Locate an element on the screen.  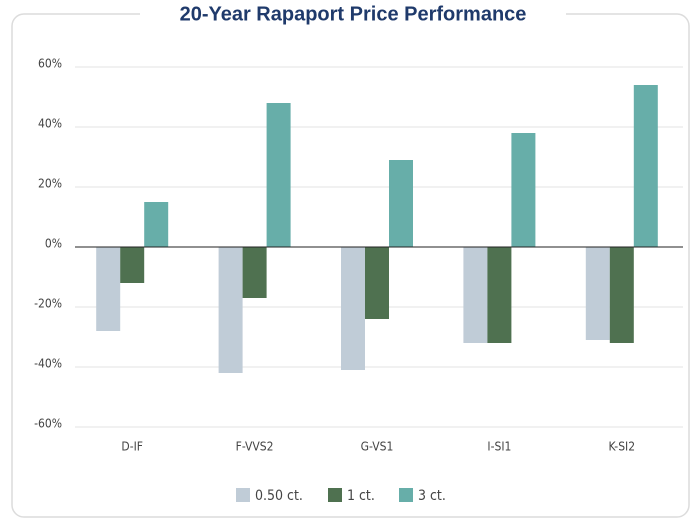
y-tick-label: -20% is located at coordinates (48, 304).